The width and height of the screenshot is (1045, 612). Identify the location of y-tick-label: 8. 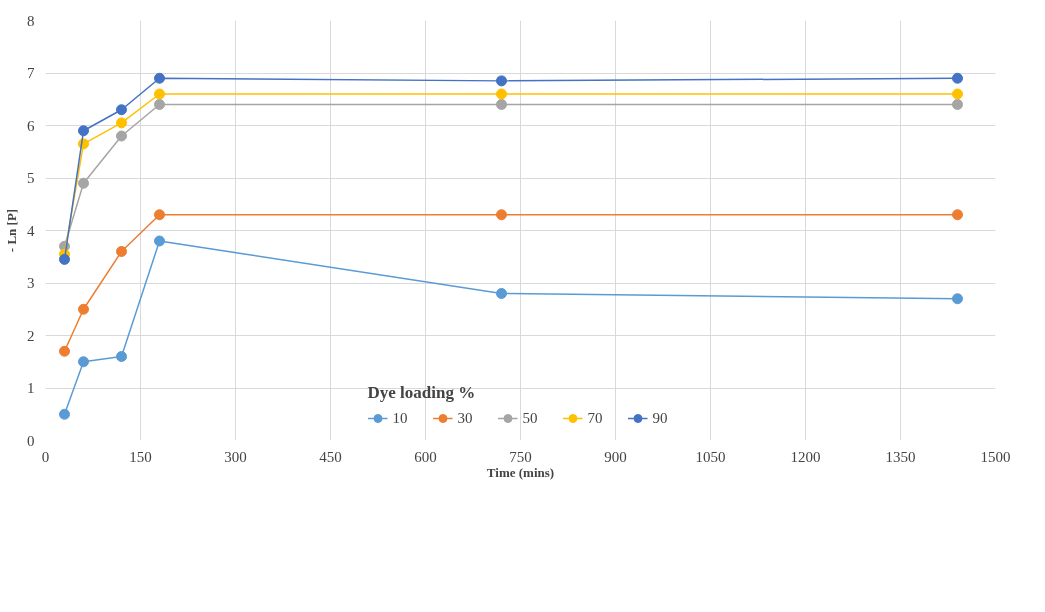
(31, 20).